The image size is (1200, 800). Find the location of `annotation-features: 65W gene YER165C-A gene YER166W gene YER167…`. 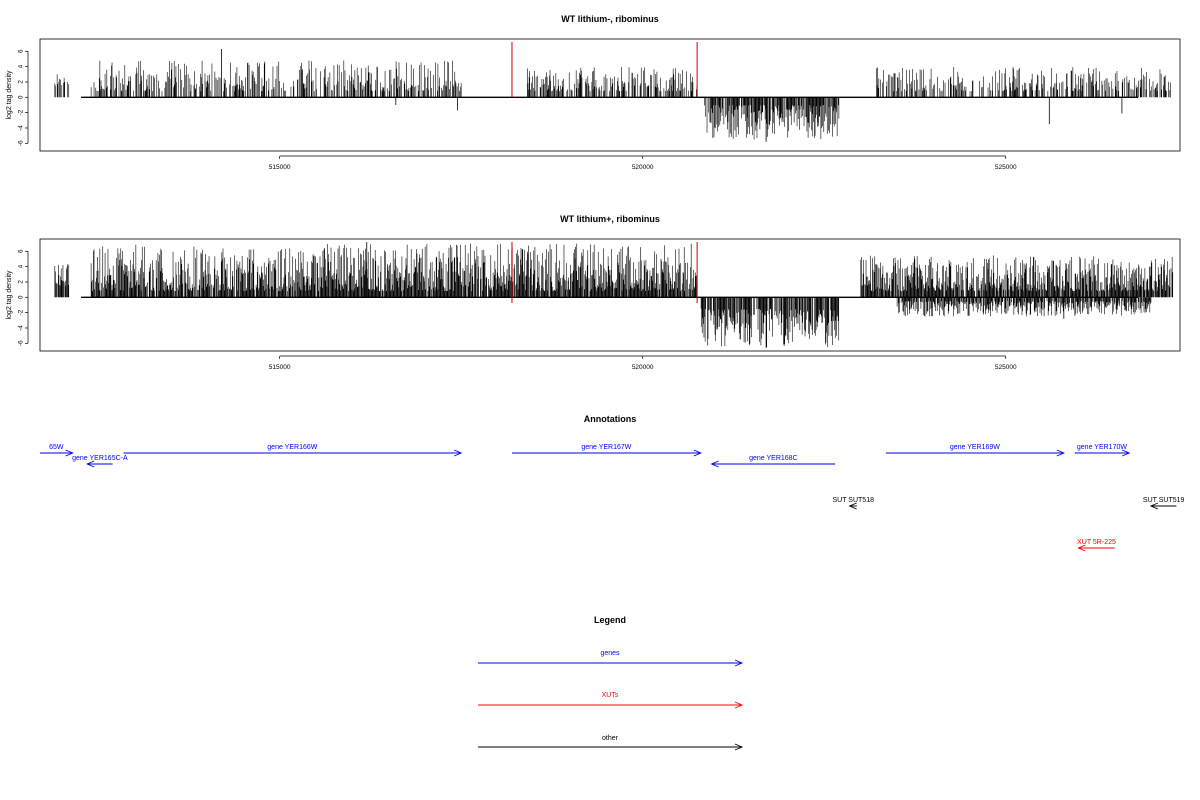

annotation-features: 65W gene YER165C-A gene YER166W gene YER167… is located at coordinates (612, 498).